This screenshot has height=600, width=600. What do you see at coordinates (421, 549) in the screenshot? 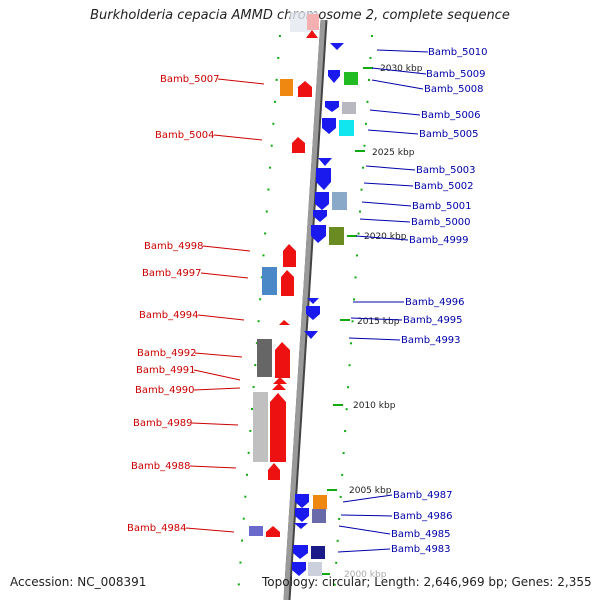
I see `gene-label-right: Bamb_4983` at bounding box center [421, 549].